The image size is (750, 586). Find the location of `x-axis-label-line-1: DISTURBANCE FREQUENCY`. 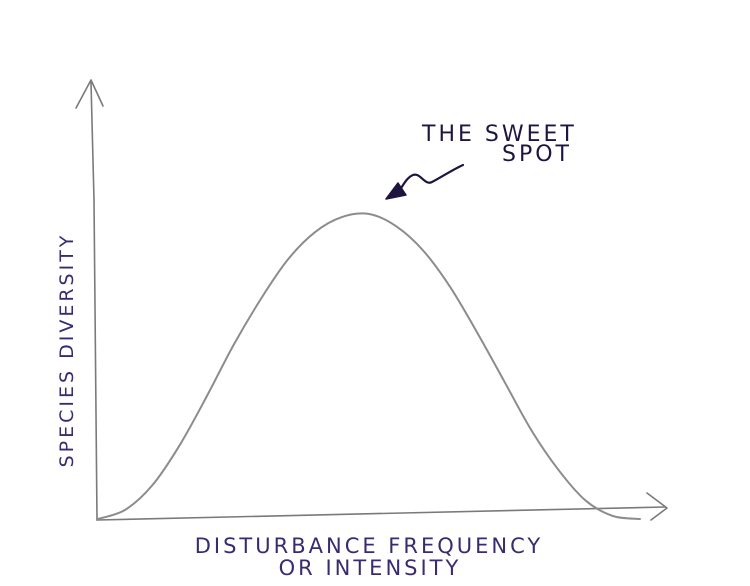

x-axis-label-line-1: DISTURBANCE FREQUENCY is located at coordinates (369, 546).